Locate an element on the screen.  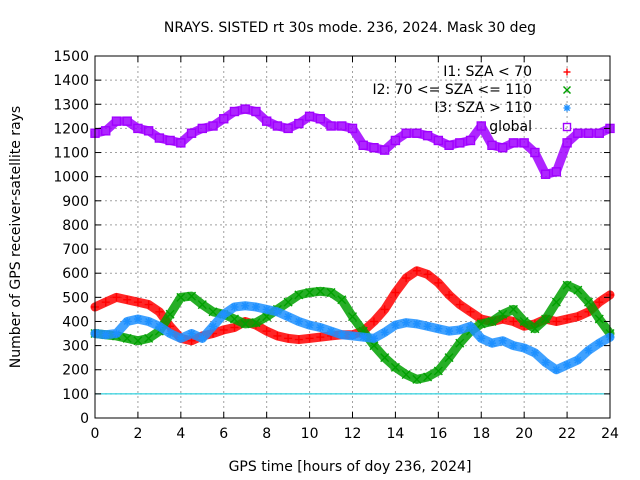
series-band is located at coordinates (352, 141).